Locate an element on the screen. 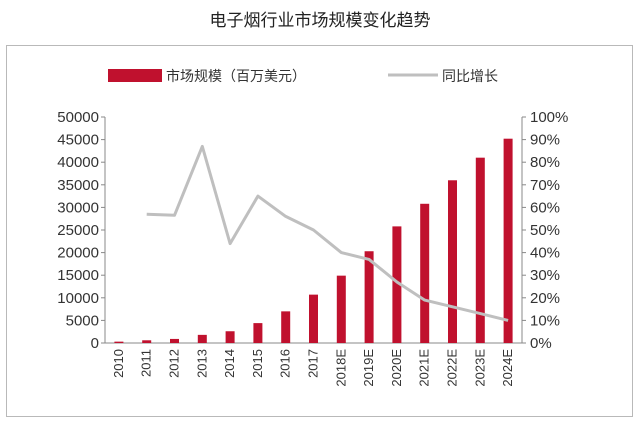 This screenshot has width=640, height=431. y-left-tick-label: 15000 is located at coordinates (78, 275).